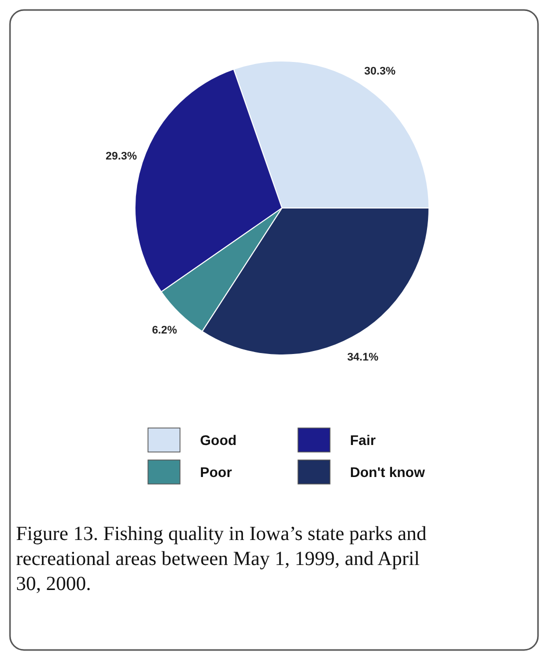 This screenshot has width=548, height=660. Describe the element at coordinates (380, 71) in the screenshot. I see `data-label: 30.3%` at that location.